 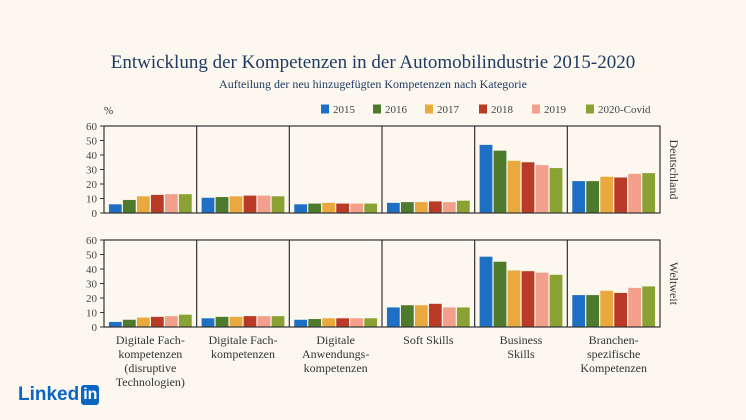 I want to click on panel-deutschland-ytick-label: 60, so click(x=92, y=127).